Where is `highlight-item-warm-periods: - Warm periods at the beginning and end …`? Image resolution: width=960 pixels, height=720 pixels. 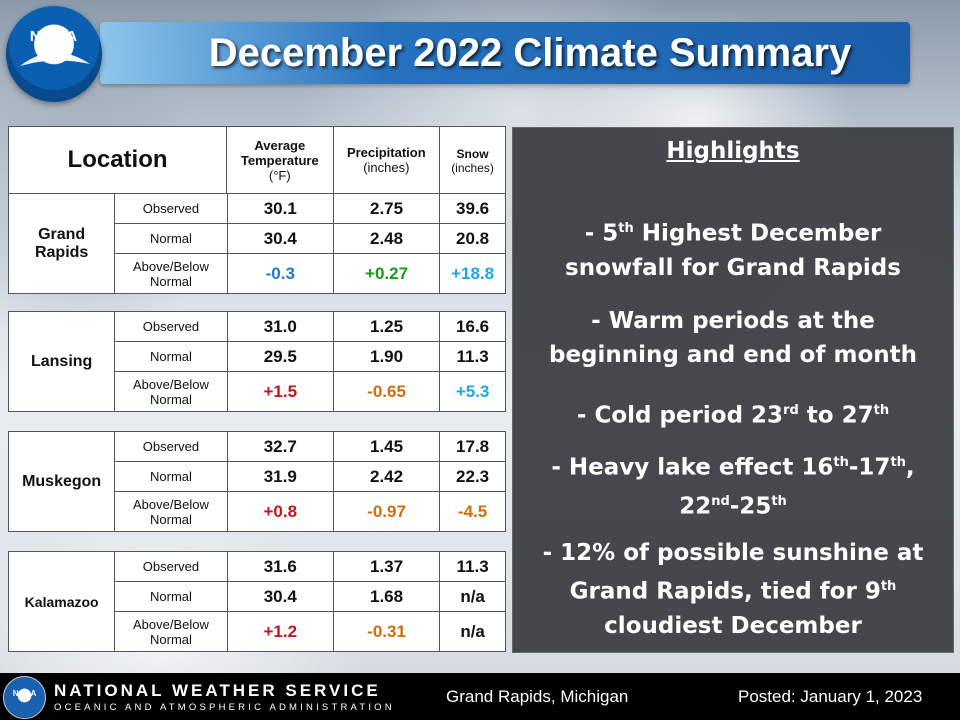
highlight-item-warm-periods: - Warm periods at the beginning and end … is located at coordinates (733, 338).